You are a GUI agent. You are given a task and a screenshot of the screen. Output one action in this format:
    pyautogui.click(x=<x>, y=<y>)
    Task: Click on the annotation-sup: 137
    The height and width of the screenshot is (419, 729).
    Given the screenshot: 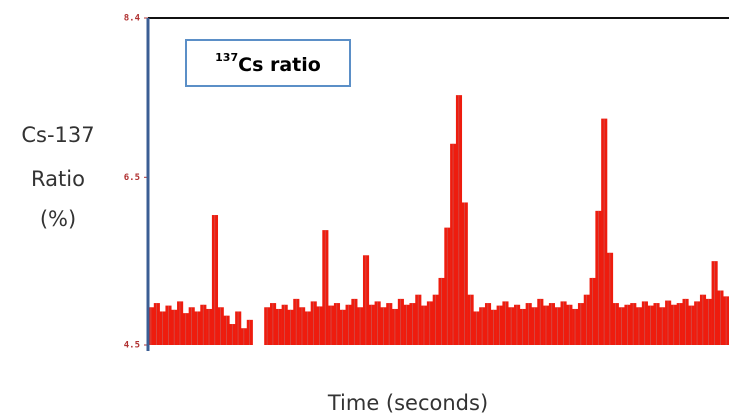 What is the action you would take?
    pyautogui.click(x=226, y=57)
    